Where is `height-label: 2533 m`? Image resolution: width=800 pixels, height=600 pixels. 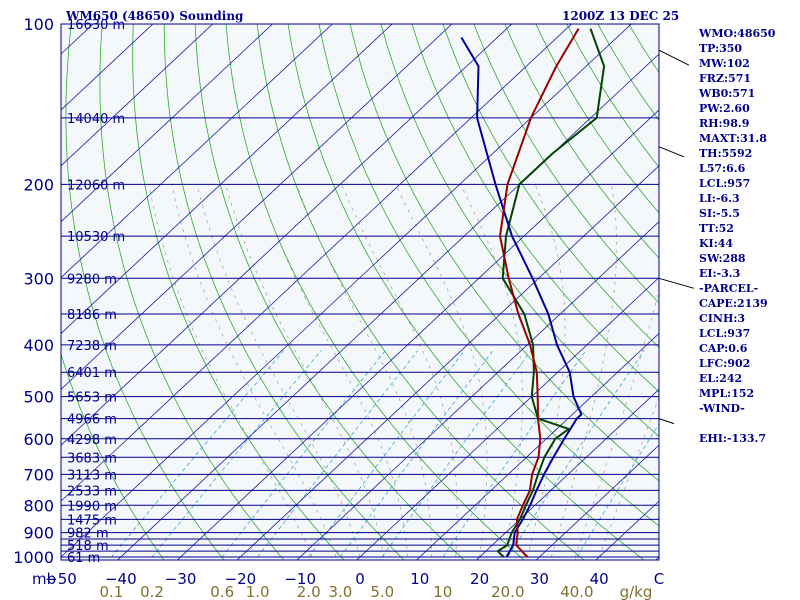 height-label: 2533 m is located at coordinates (92, 491).